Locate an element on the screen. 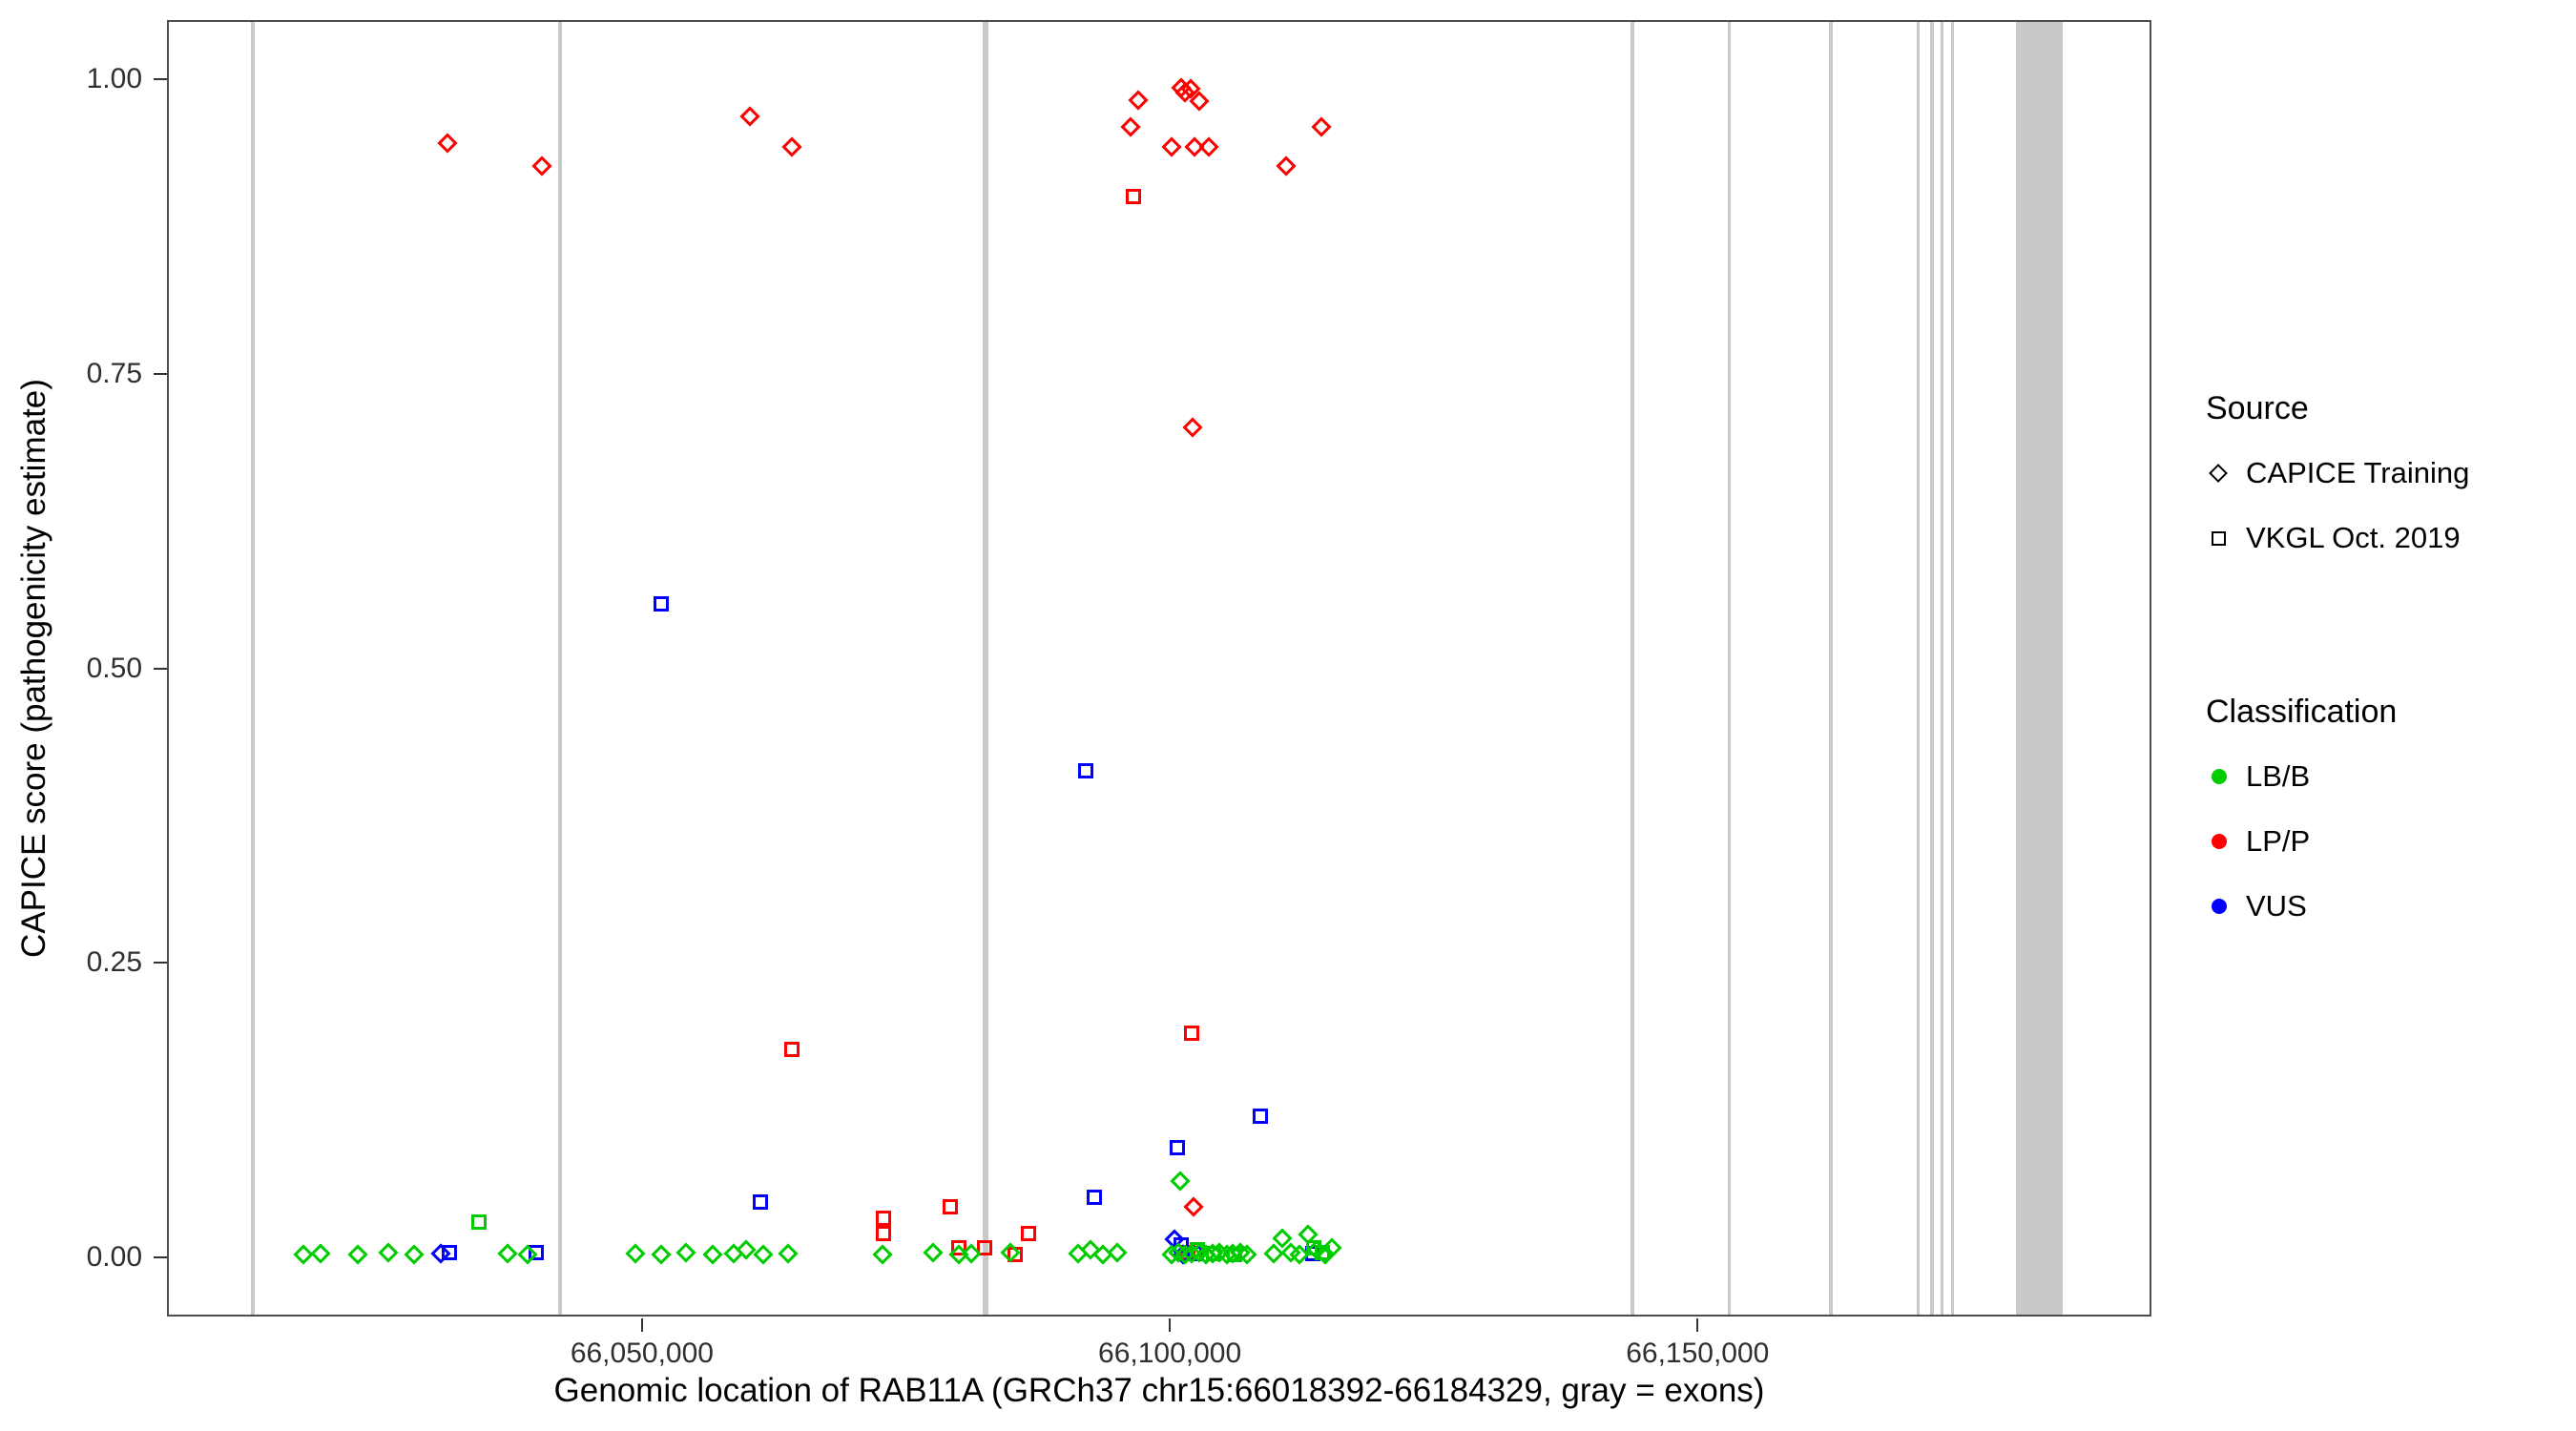  legend-item-vus: VUS is located at coordinates (2387, 906).